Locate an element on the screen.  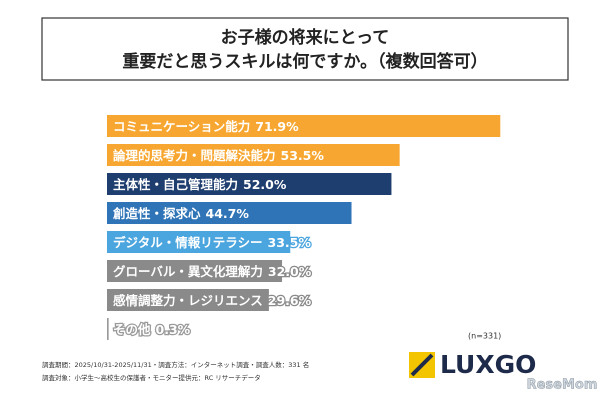
bar-label: 創造性・探求心 44.7% is located at coordinates (180, 213).